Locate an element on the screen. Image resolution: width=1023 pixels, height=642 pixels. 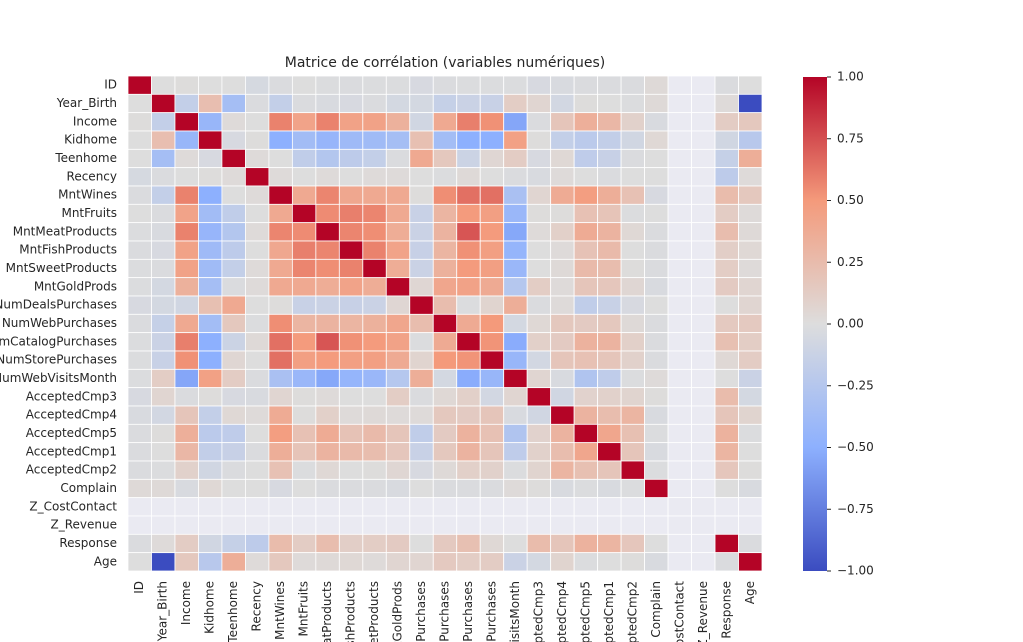
x-tick-label: NumDealsPurchases is located at coordinates (421, 611).